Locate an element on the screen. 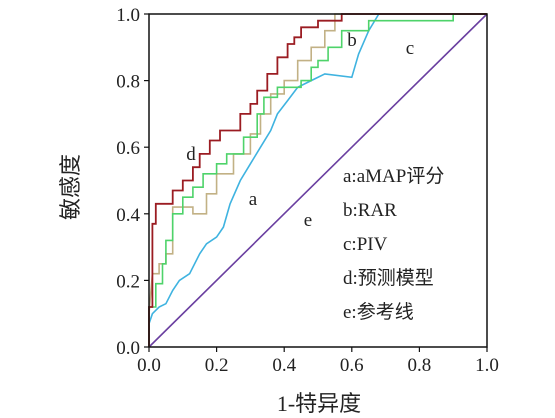 The width and height of the screenshot is (555, 418). y-tick-label: 0.6 is located at coordinates (128, 148).